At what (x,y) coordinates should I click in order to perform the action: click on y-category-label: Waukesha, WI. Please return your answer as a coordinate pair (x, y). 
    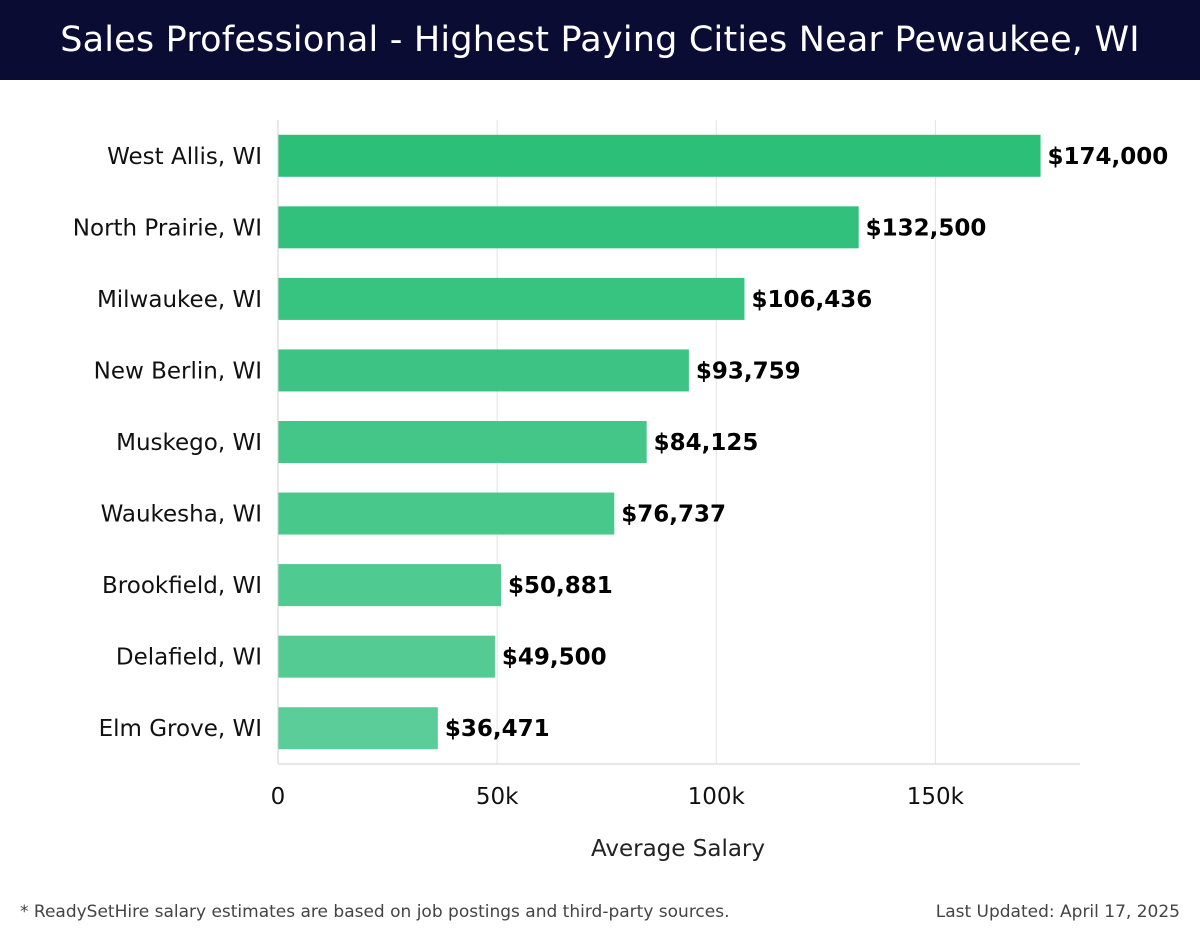
    Looking at the image, I should click on (181, 515).